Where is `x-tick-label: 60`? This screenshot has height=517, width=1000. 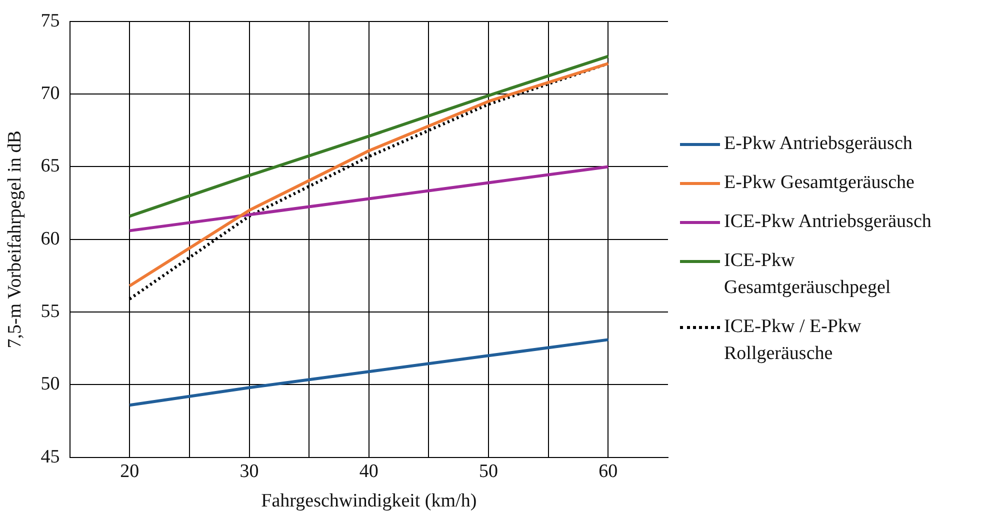 x-tick-label: 60 is located at coordinates (608, 471).